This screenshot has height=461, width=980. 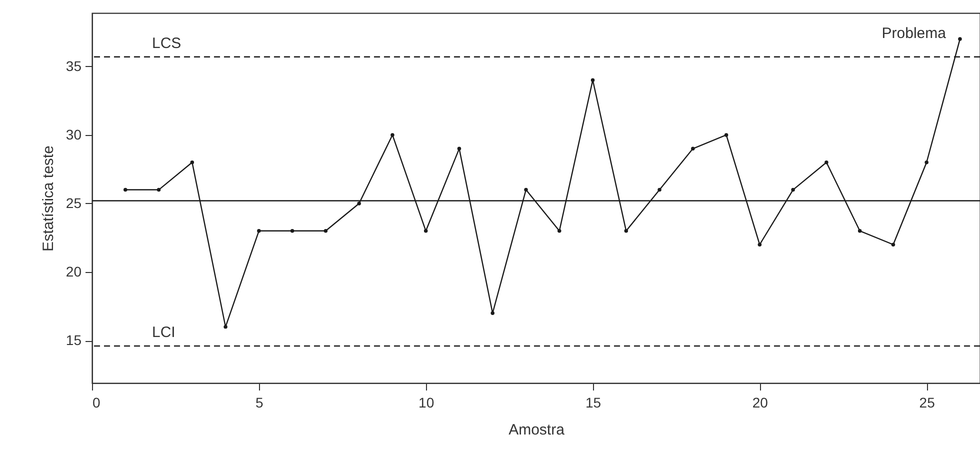 I want to click on x-tick-label: 15, so click(x=593, y=402).